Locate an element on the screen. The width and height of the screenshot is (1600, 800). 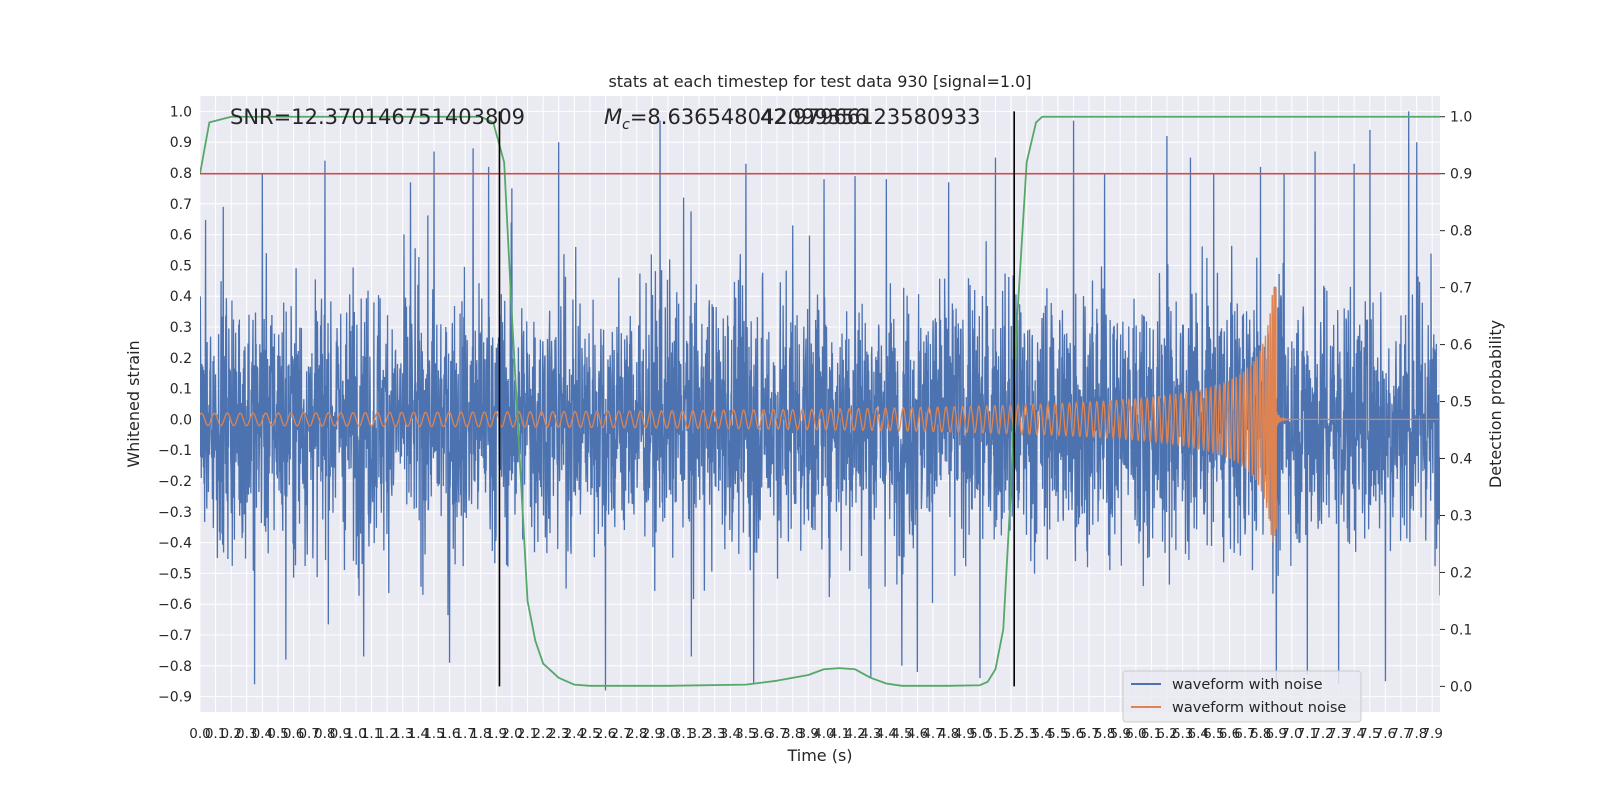
x-tick-label: 1.4 is located at coordinates (418, 734).